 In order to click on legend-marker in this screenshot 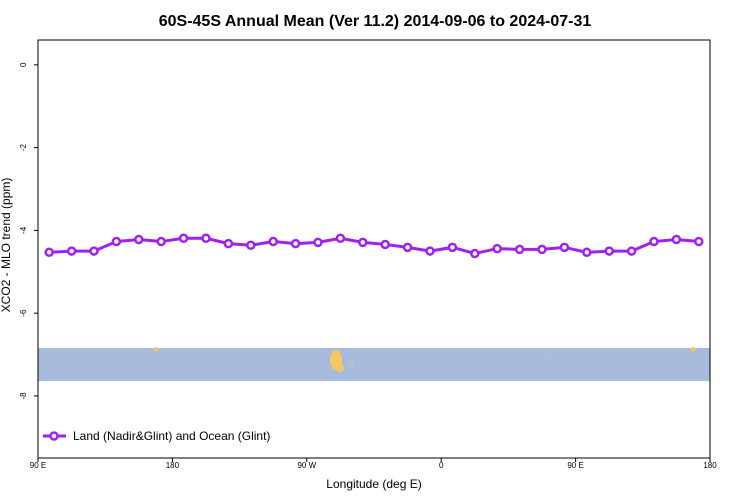, I will do `click(54, 436)`.